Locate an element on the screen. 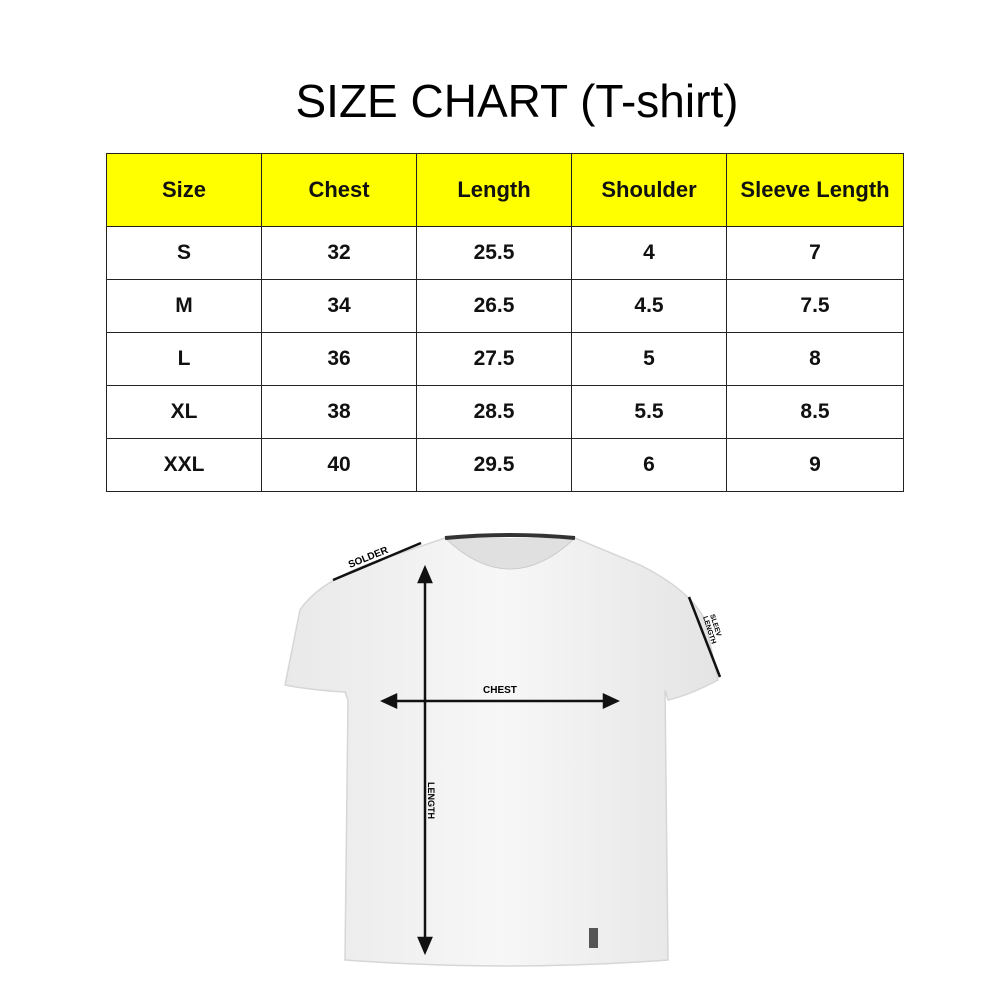  table-cell: 28.5 is located at coordinates (494, 412).